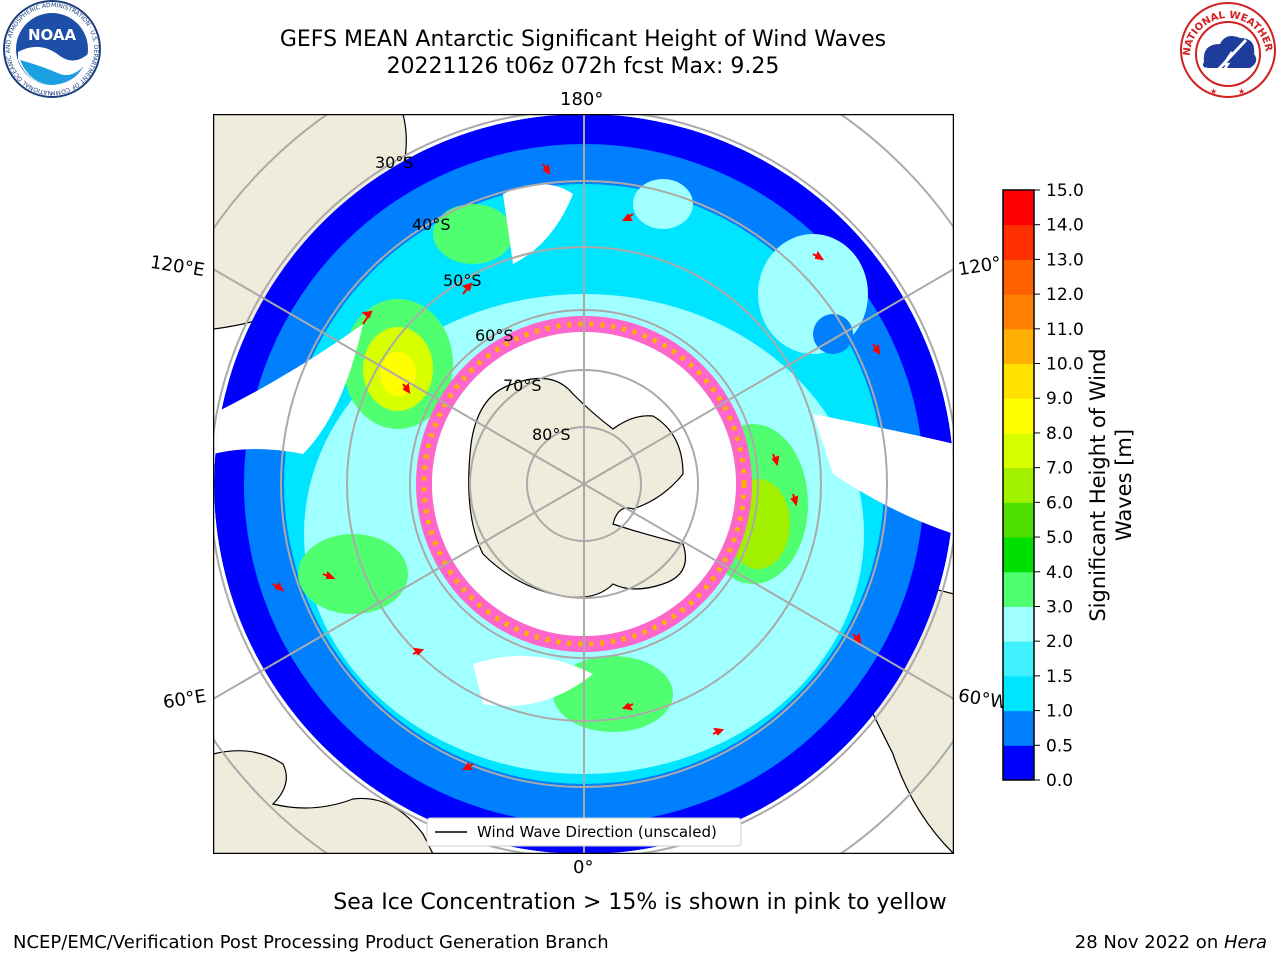  What do you see at coordinates (184, 699) in the screenshot?
I see `lon-label-60e: 60°E` at bounding box center [184, 699].